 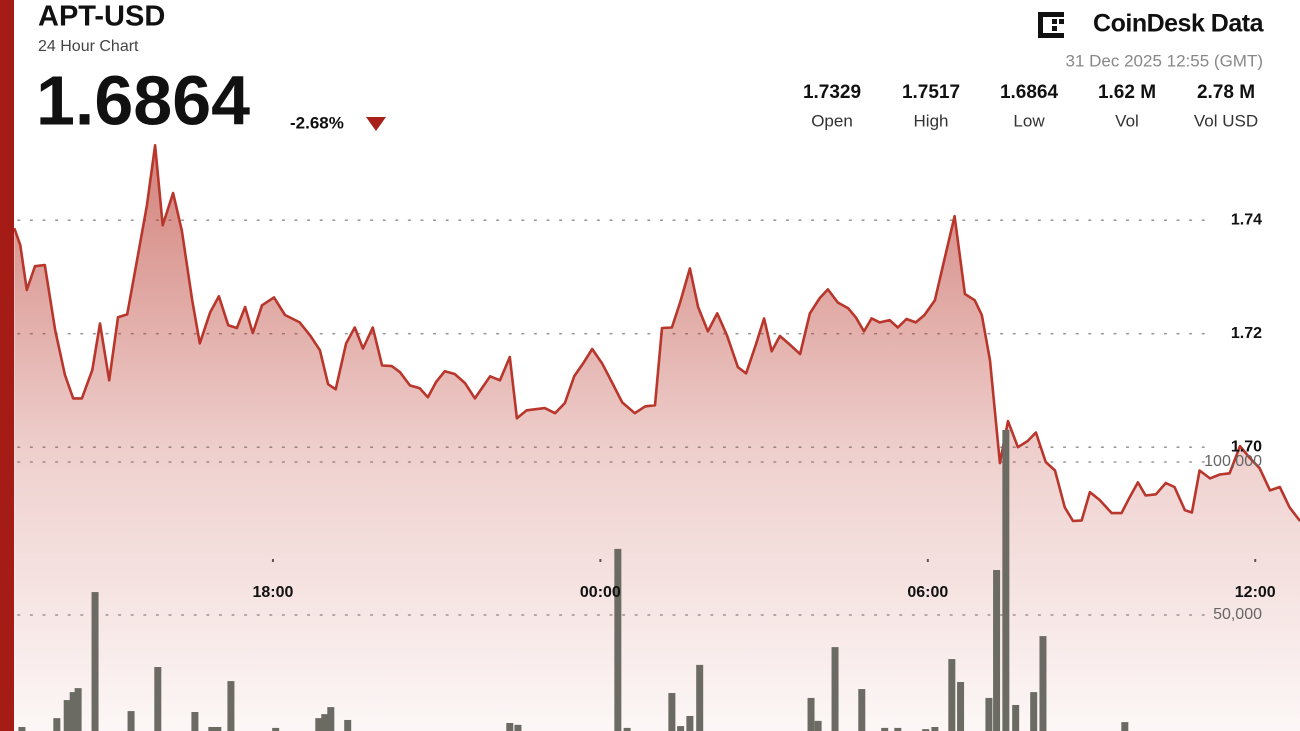 What do you see at coordinates (832, 92) in the screenshot?
I see `stat-value: 1.7329` at bounding box center [832, 92].